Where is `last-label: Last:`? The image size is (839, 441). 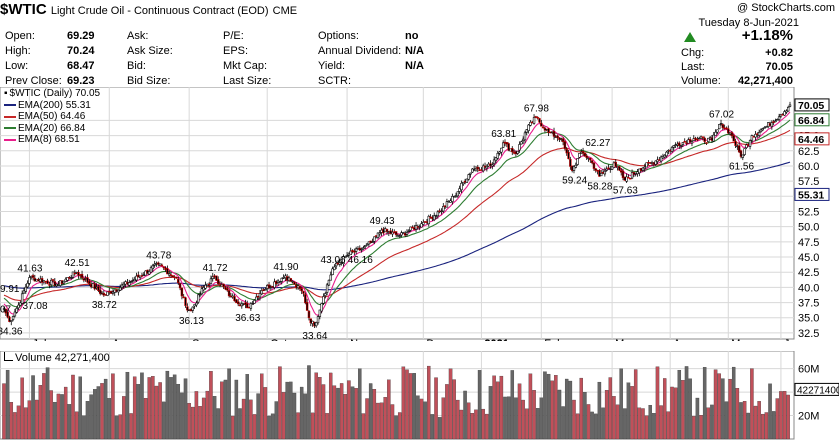 last-label: Last: is located at coordinates (693, 67).